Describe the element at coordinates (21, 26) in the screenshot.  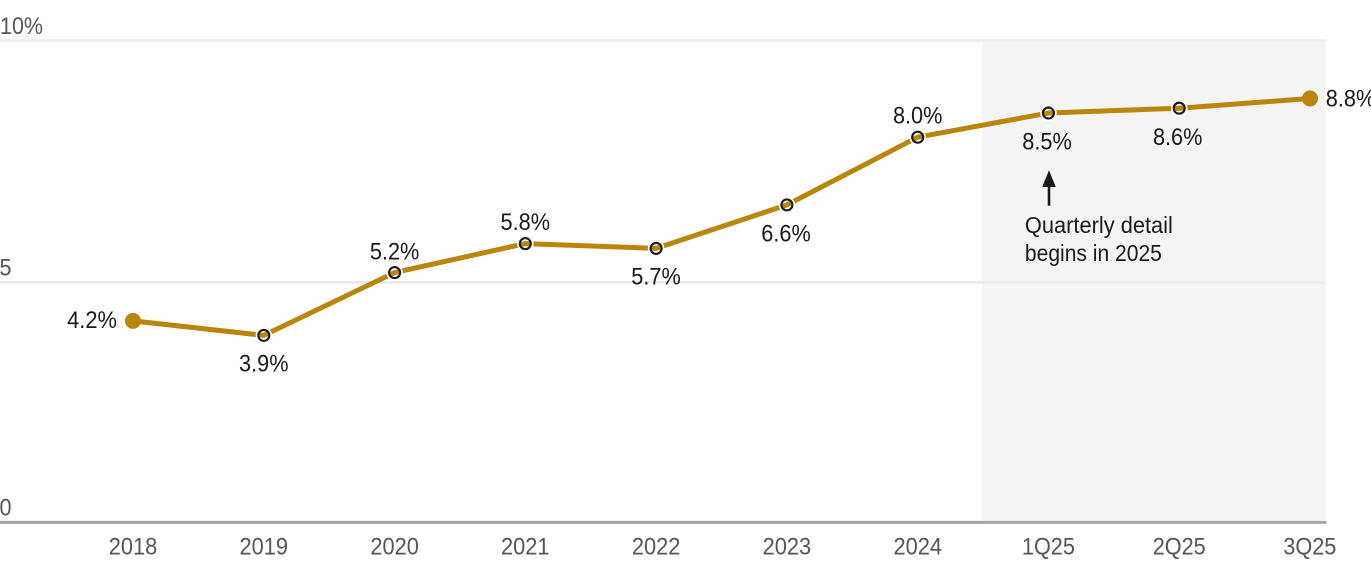
I see `svg-text: 10%` at that location.